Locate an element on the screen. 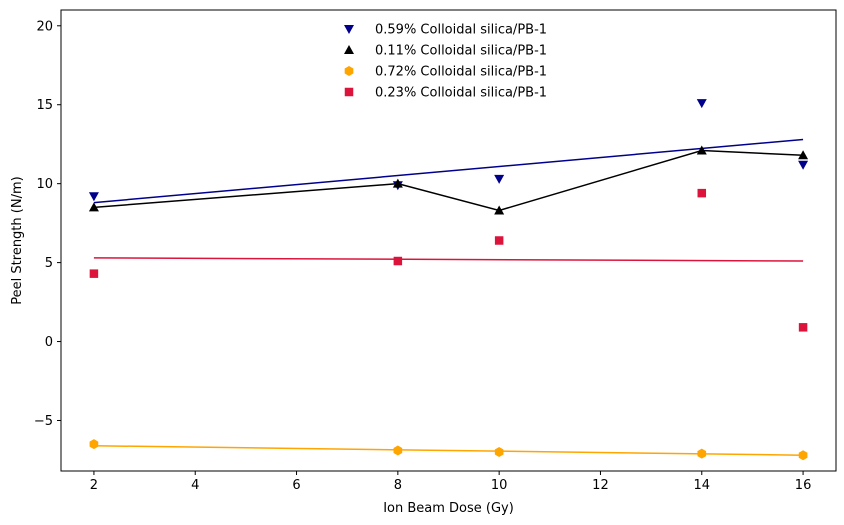  x-tick-label: 14 is located at coordinates (701, 485).